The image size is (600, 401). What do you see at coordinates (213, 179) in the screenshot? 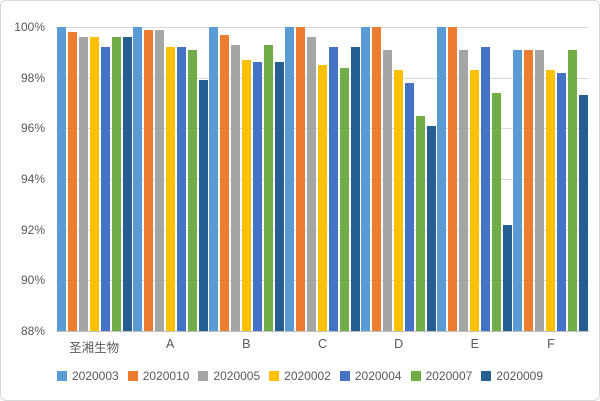
I see `bar-2020003-B` at bounding box center [213, 179].